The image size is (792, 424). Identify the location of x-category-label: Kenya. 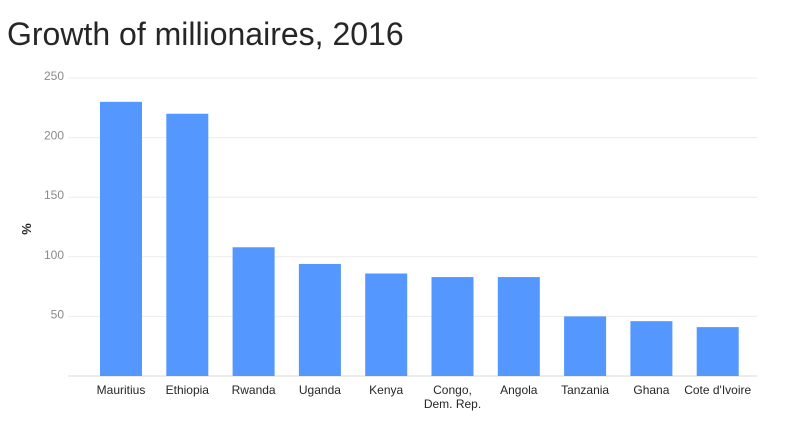
(386, 390).